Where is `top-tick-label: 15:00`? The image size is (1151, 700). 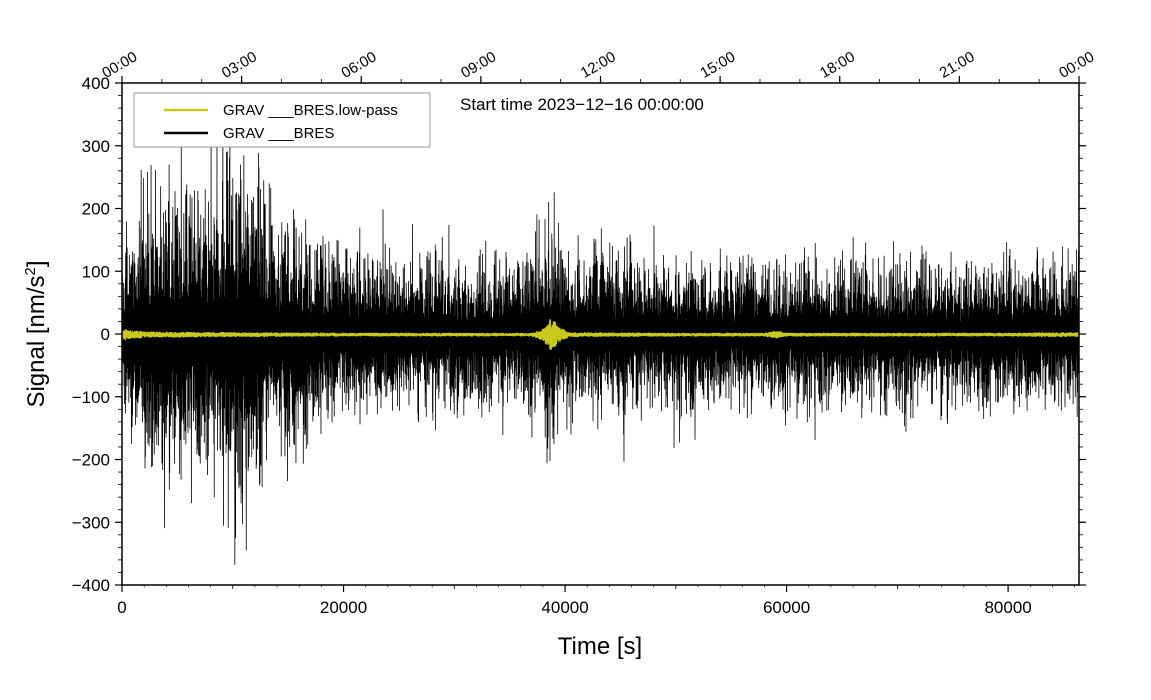 top-tick-label: 15:00 is located at coordinates (717, 64).